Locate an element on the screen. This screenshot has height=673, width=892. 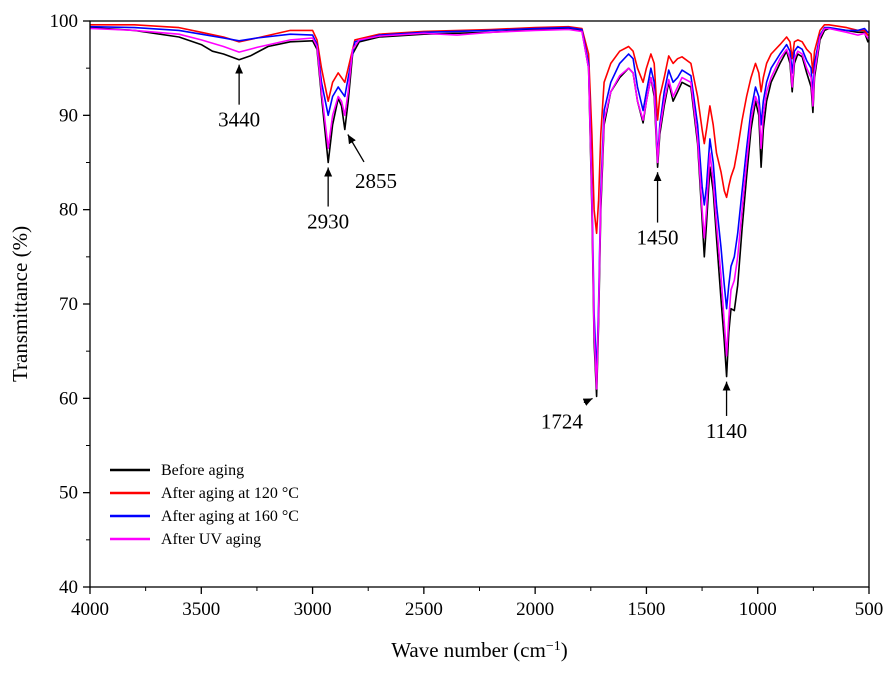
y-tick-label: 90 is located at coordinates (68, 115).